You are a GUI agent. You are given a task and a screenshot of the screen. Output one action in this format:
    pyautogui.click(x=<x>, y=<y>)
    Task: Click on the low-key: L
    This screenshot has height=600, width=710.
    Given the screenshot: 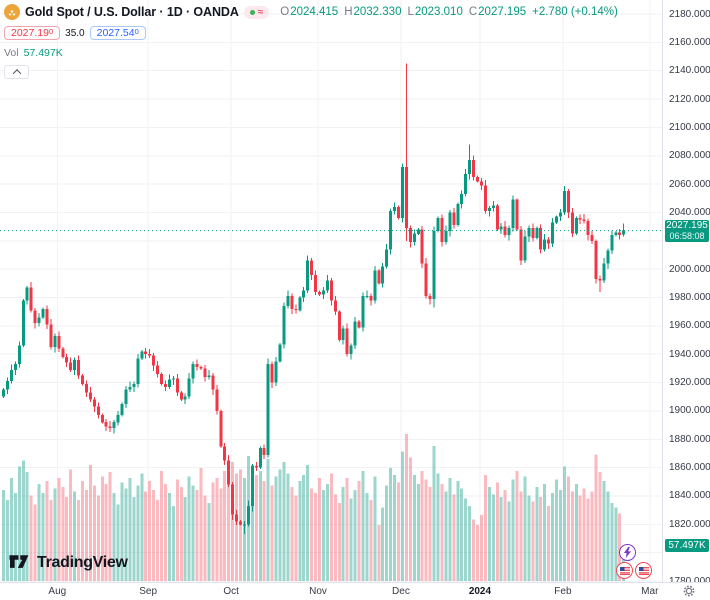 What is the action you would take?
    pyautogui.click(x=410, y=12)
    